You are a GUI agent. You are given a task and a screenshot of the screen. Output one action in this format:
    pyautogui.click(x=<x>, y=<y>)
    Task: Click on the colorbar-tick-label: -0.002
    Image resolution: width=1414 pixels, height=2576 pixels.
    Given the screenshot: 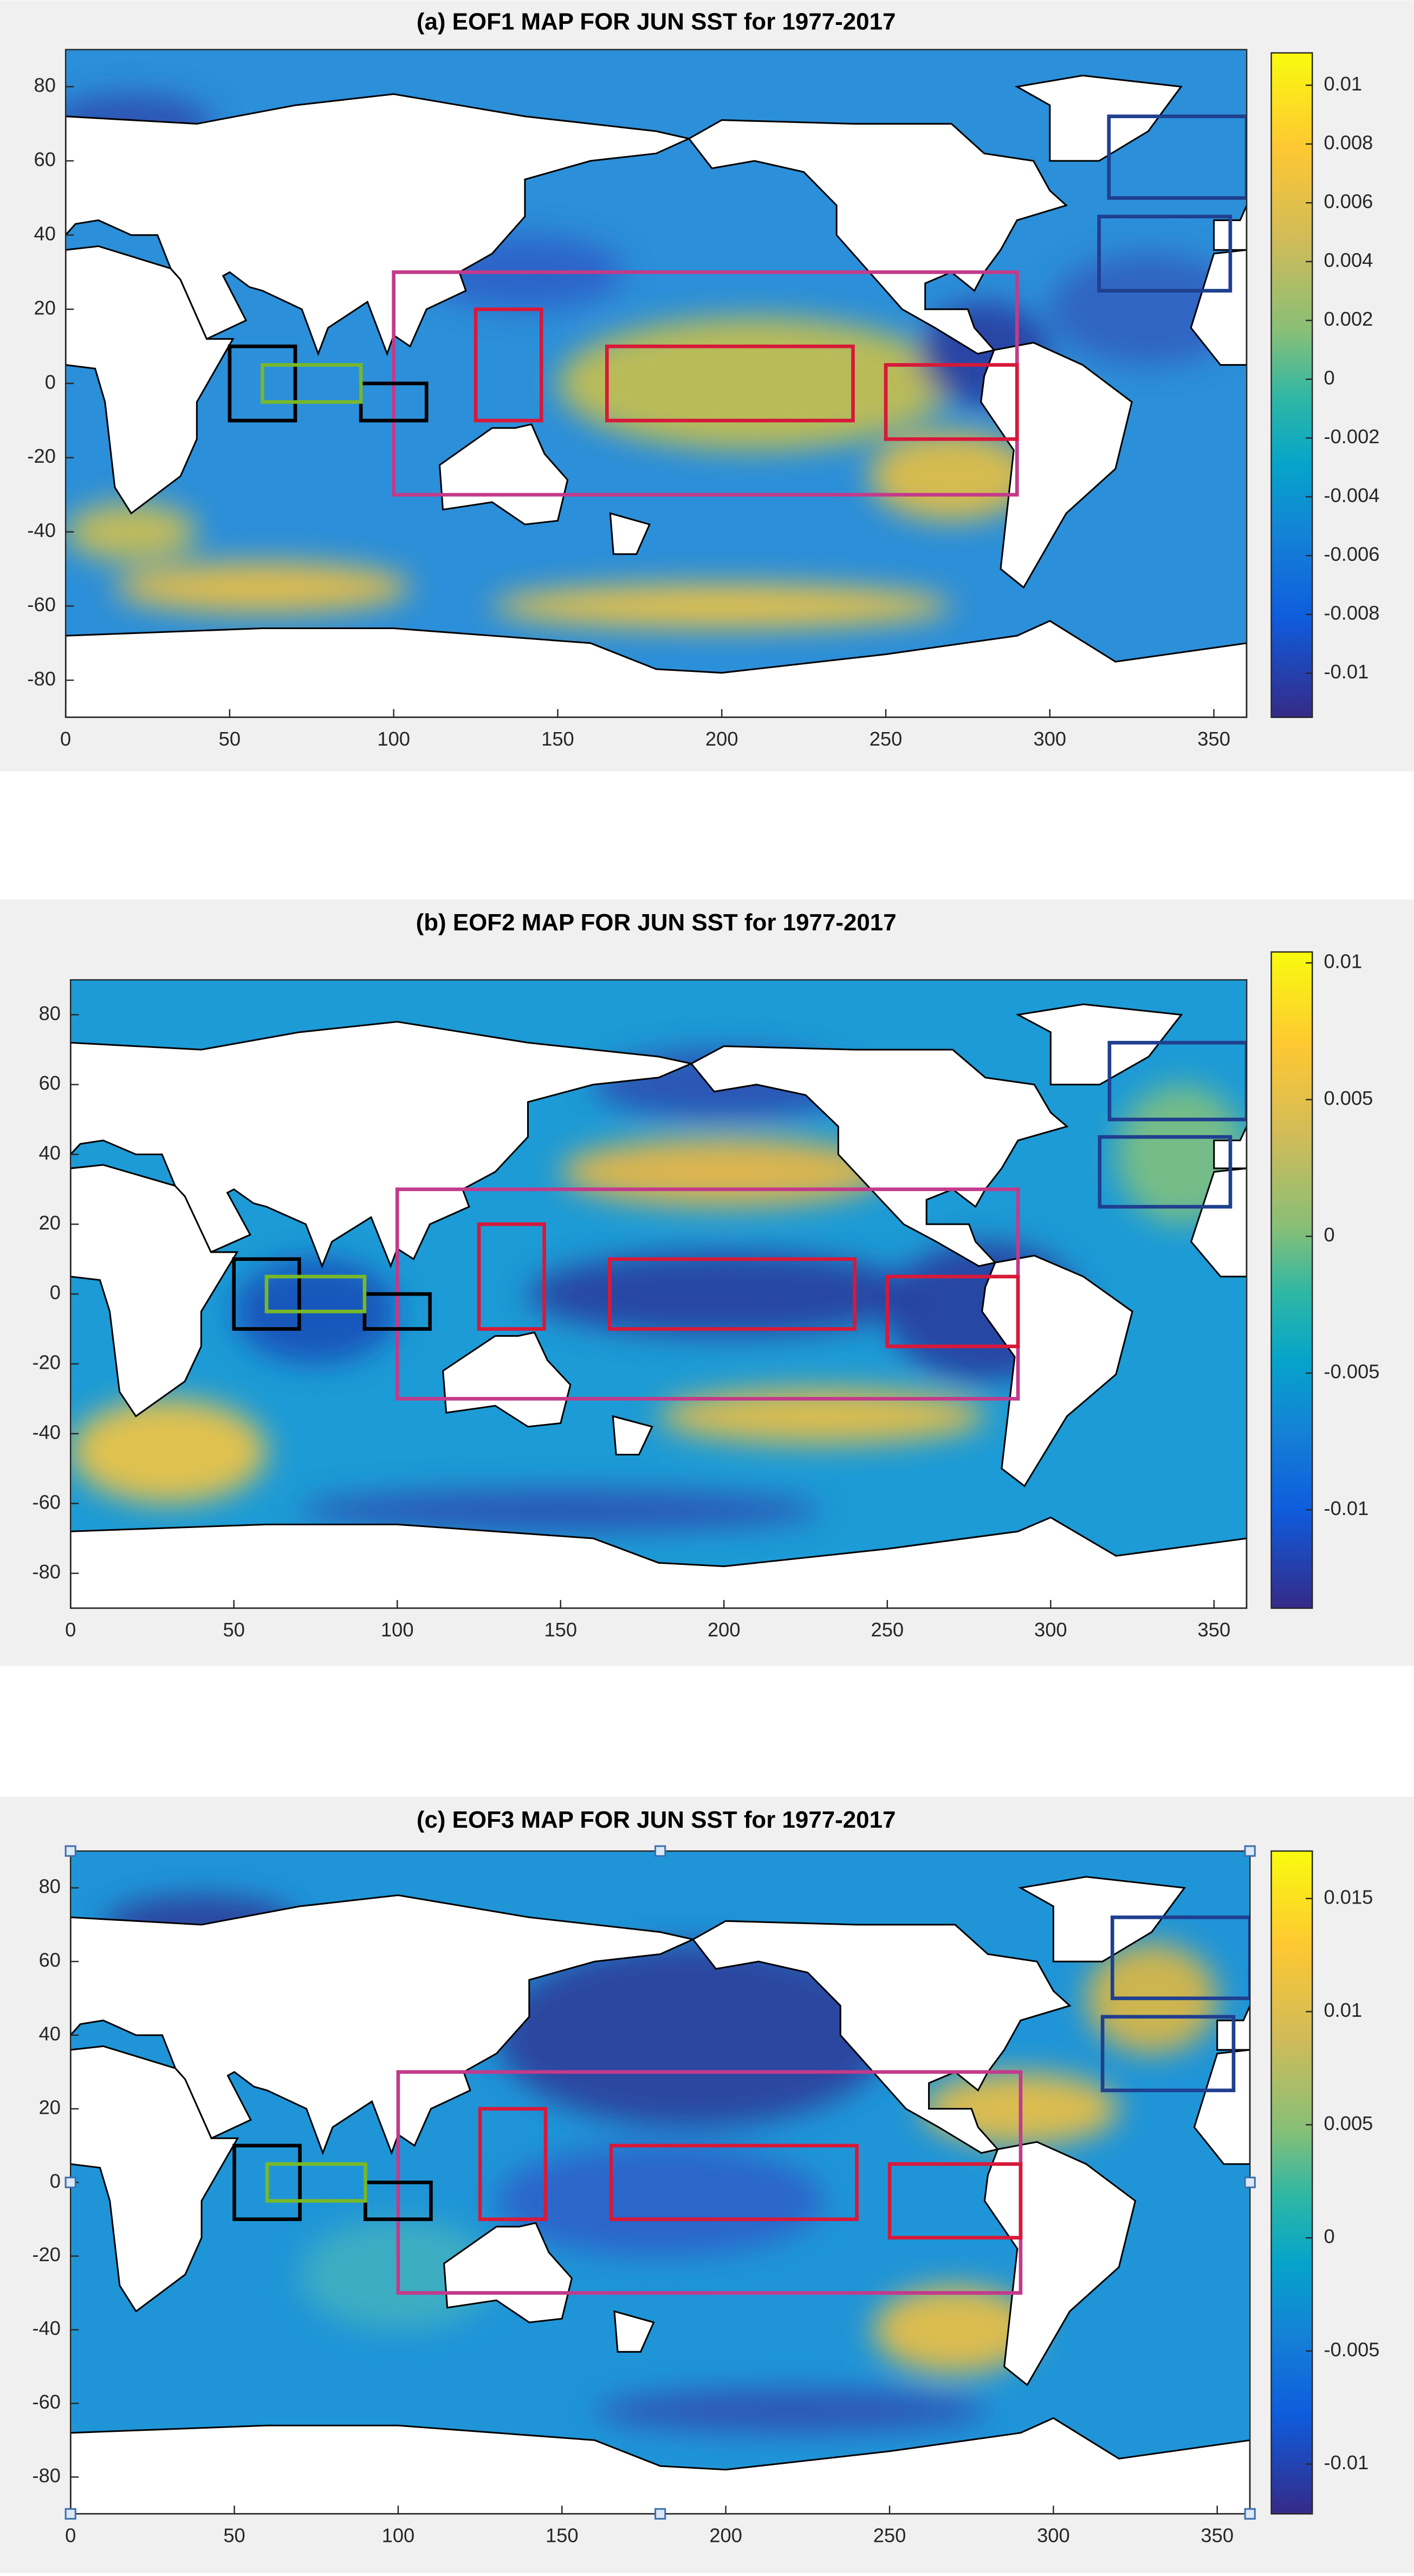 What is the action you would take?
    pyautogui.click(x=1351, y=436)
    